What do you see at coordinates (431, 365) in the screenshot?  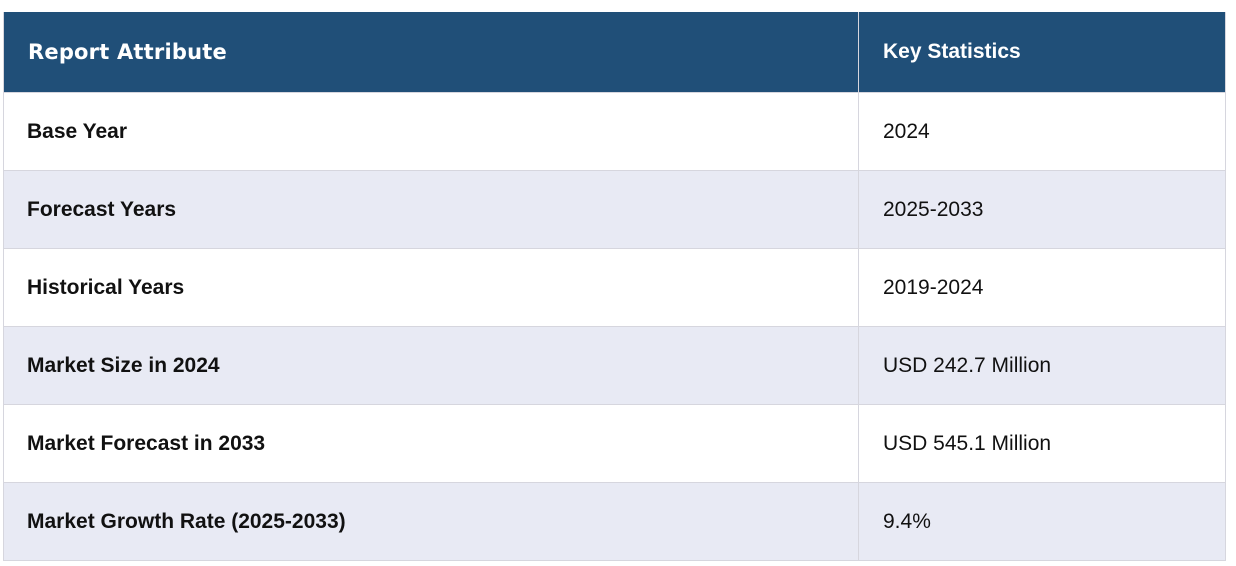 I see `attribute-cell: Market Size in 2024` at bounding box center [431, 365].